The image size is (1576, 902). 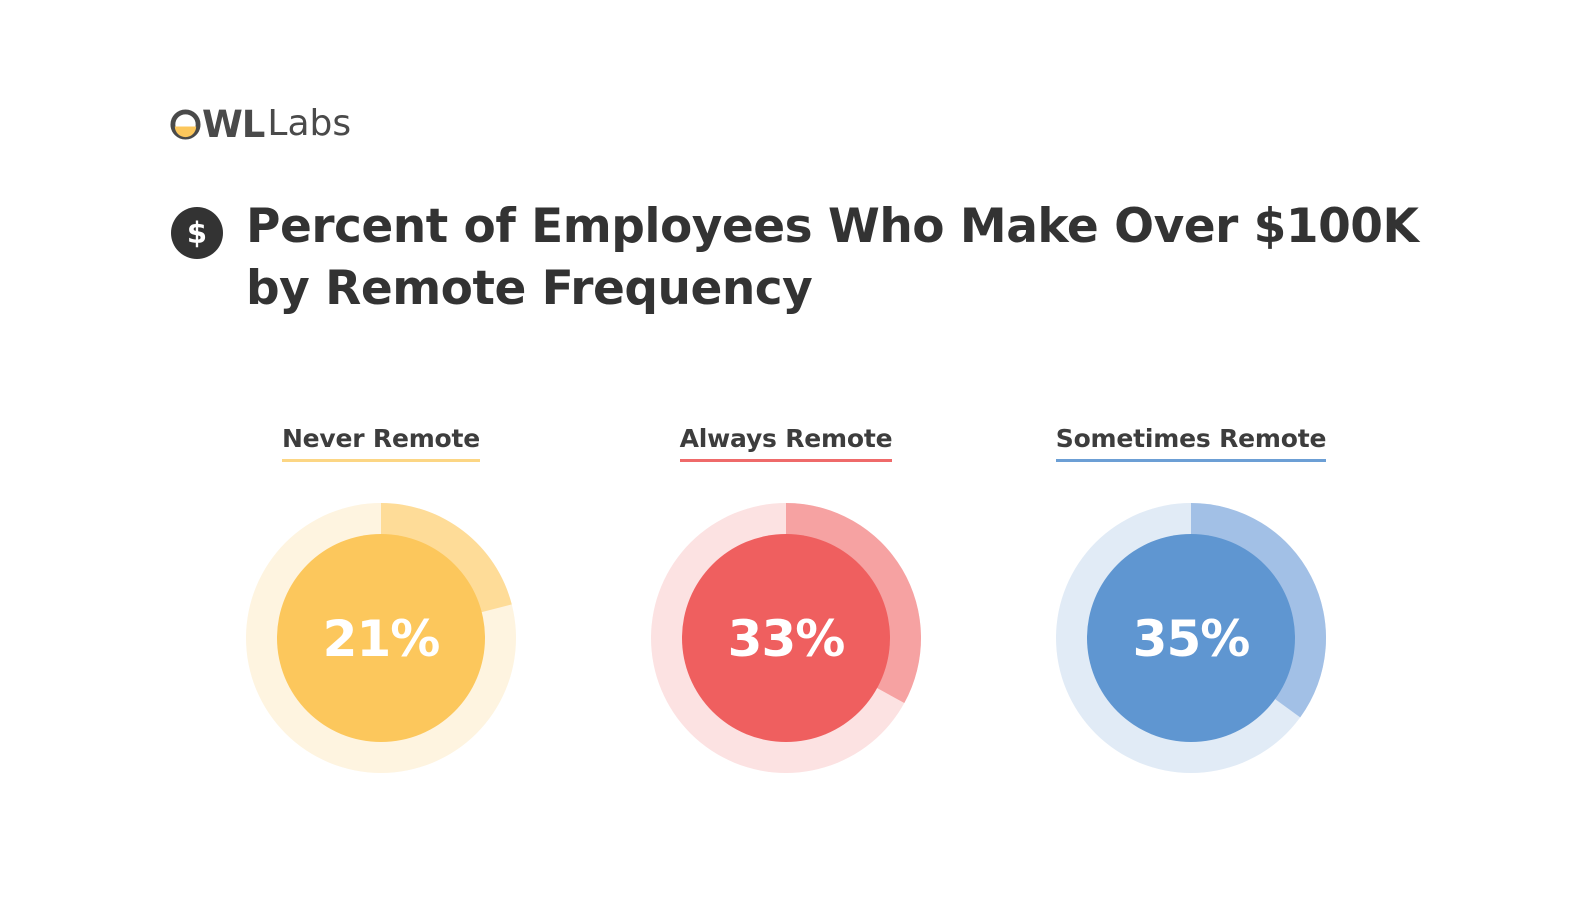 I want to click on donut-center-always-remote, so click(x=786, y=638).